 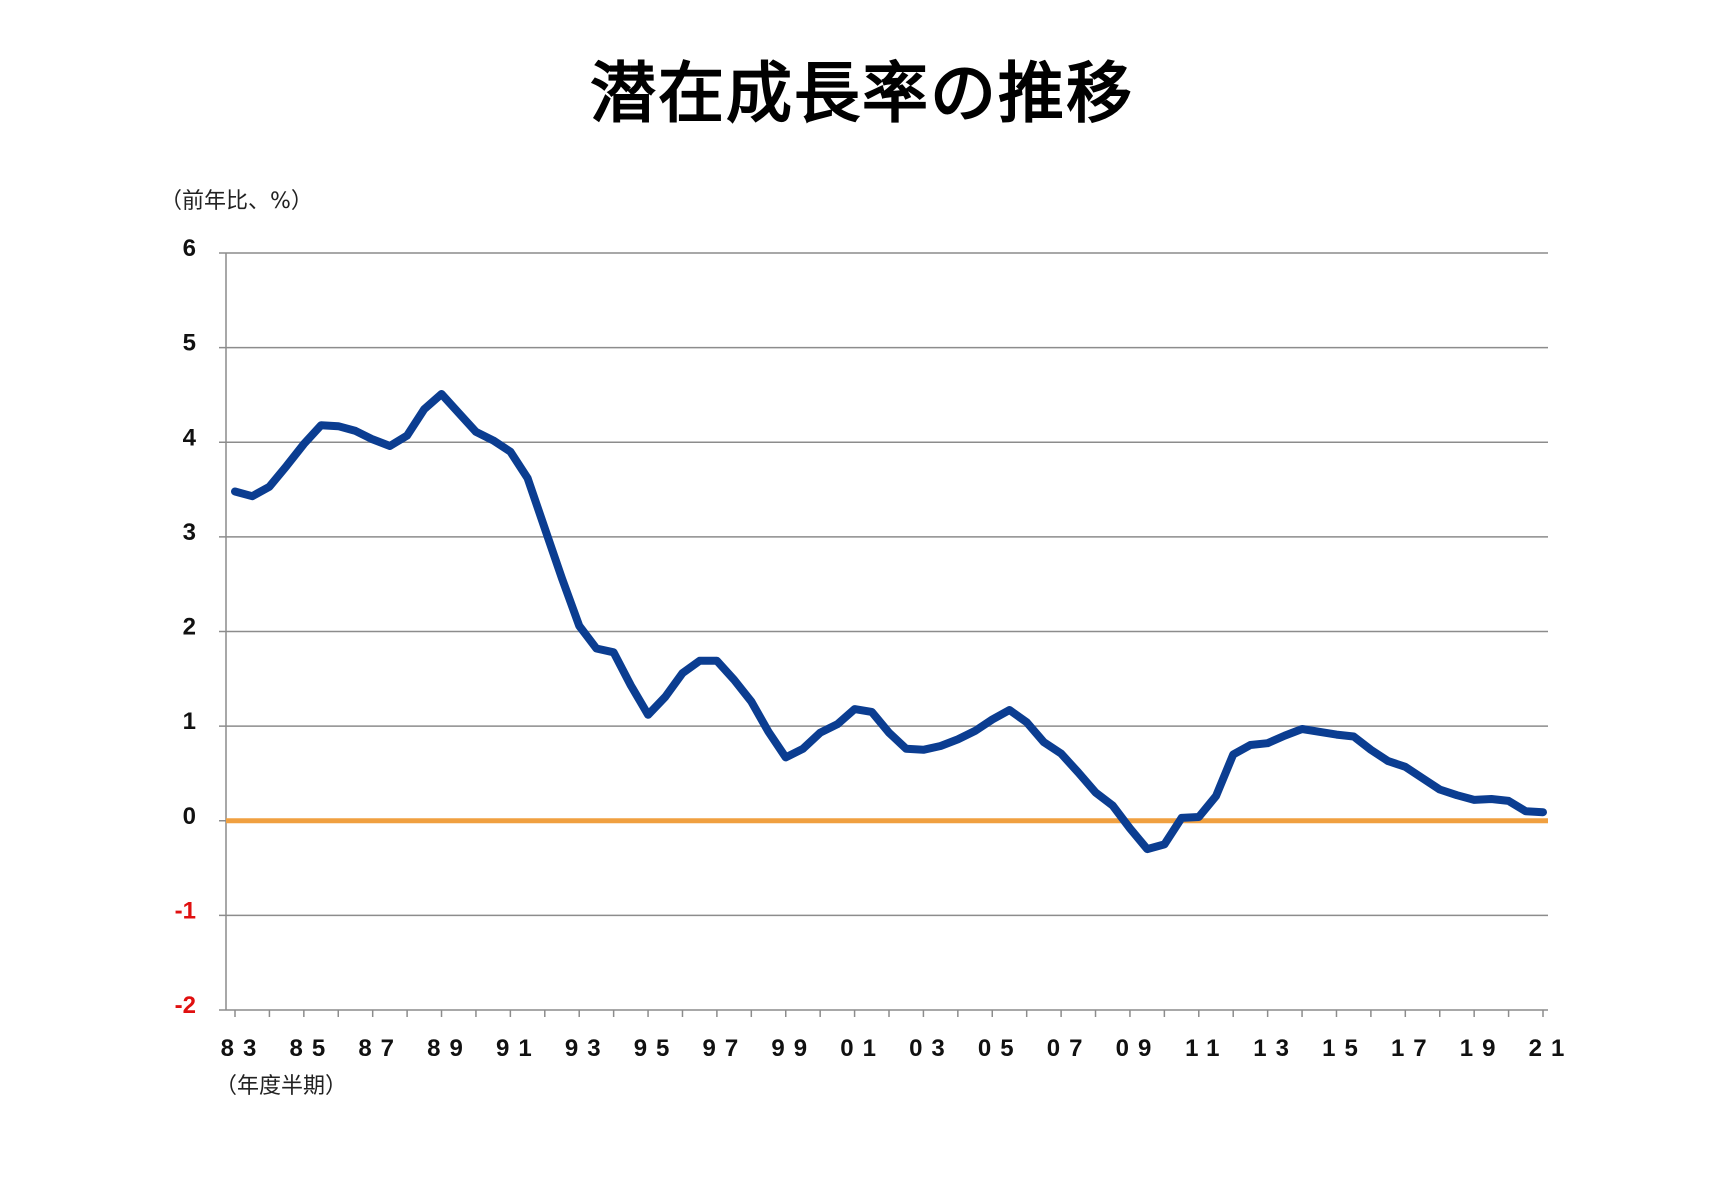 What do you see at coordinates (189, 343) in the screenshot?
I see `y-tick-label: 5` at bounding box center [189, 343].